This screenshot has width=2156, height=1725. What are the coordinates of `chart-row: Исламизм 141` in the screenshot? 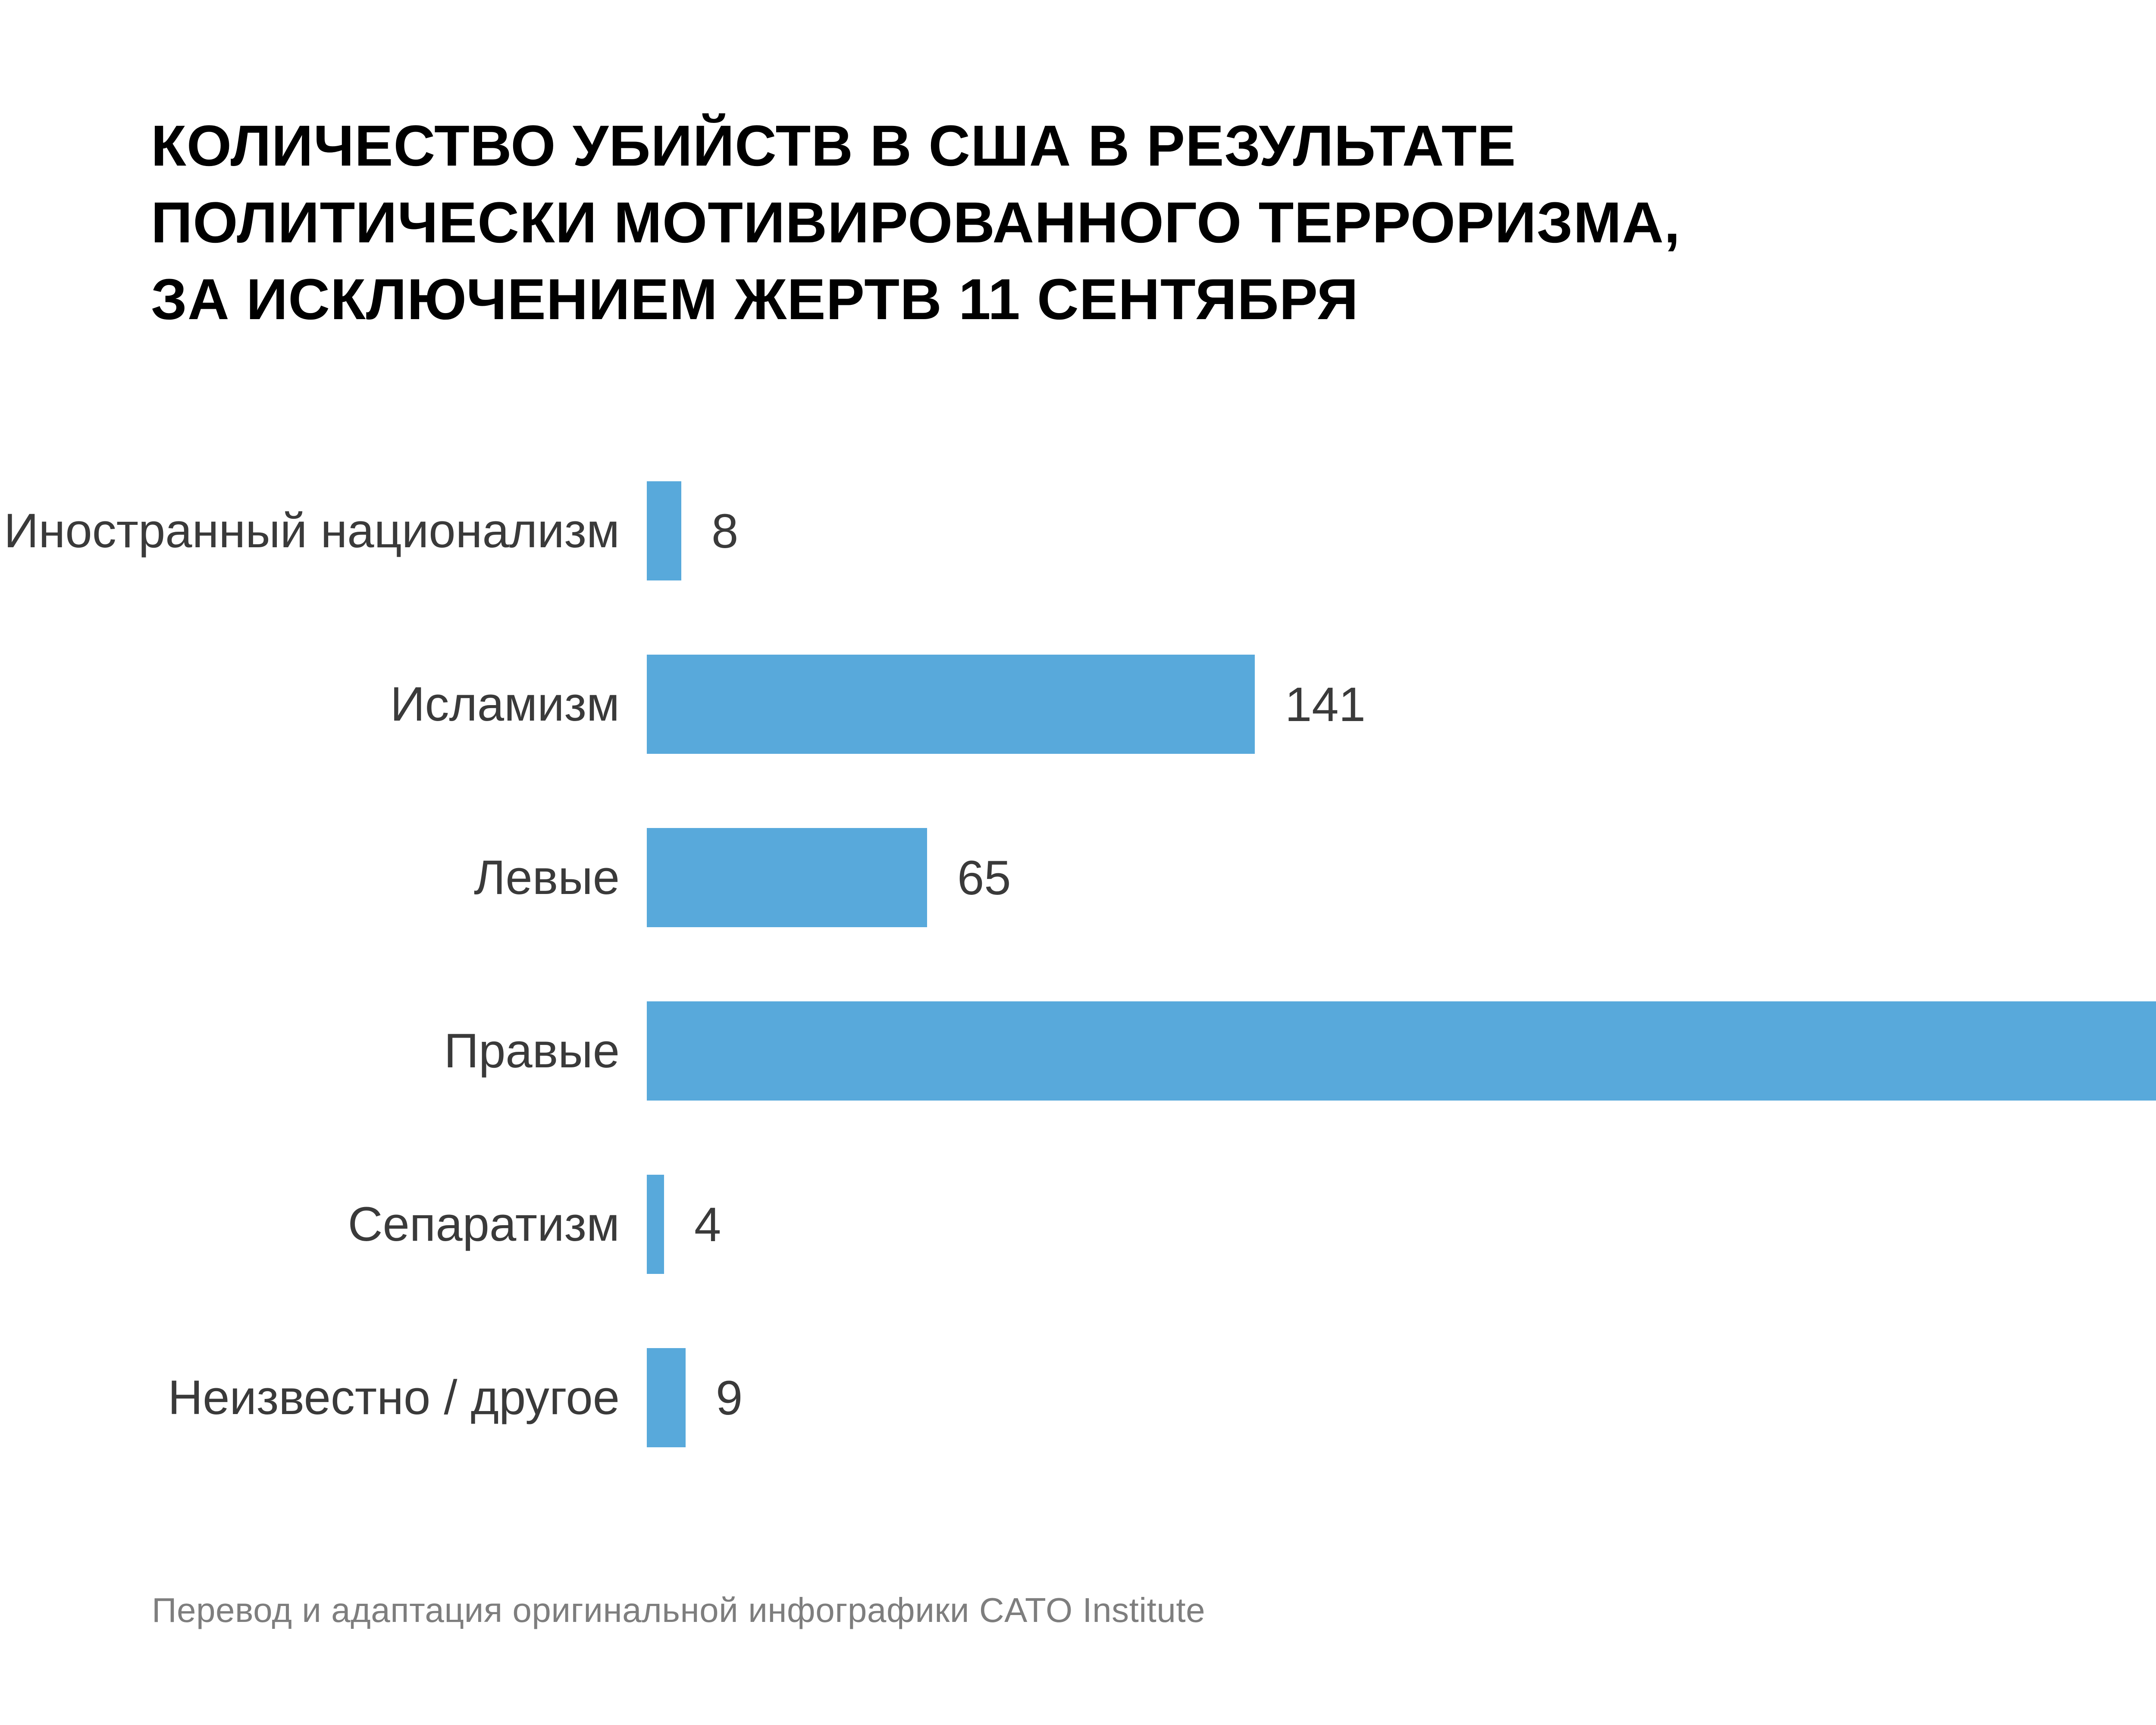 It's located at (1078, 705).